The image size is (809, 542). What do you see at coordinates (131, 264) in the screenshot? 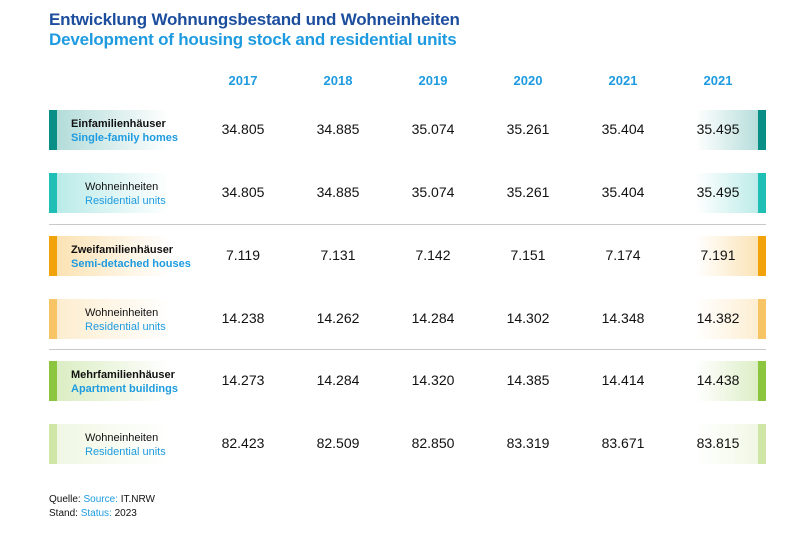
I see `row-label-english: Semi-detached houses` at bounding box center [131, 264].